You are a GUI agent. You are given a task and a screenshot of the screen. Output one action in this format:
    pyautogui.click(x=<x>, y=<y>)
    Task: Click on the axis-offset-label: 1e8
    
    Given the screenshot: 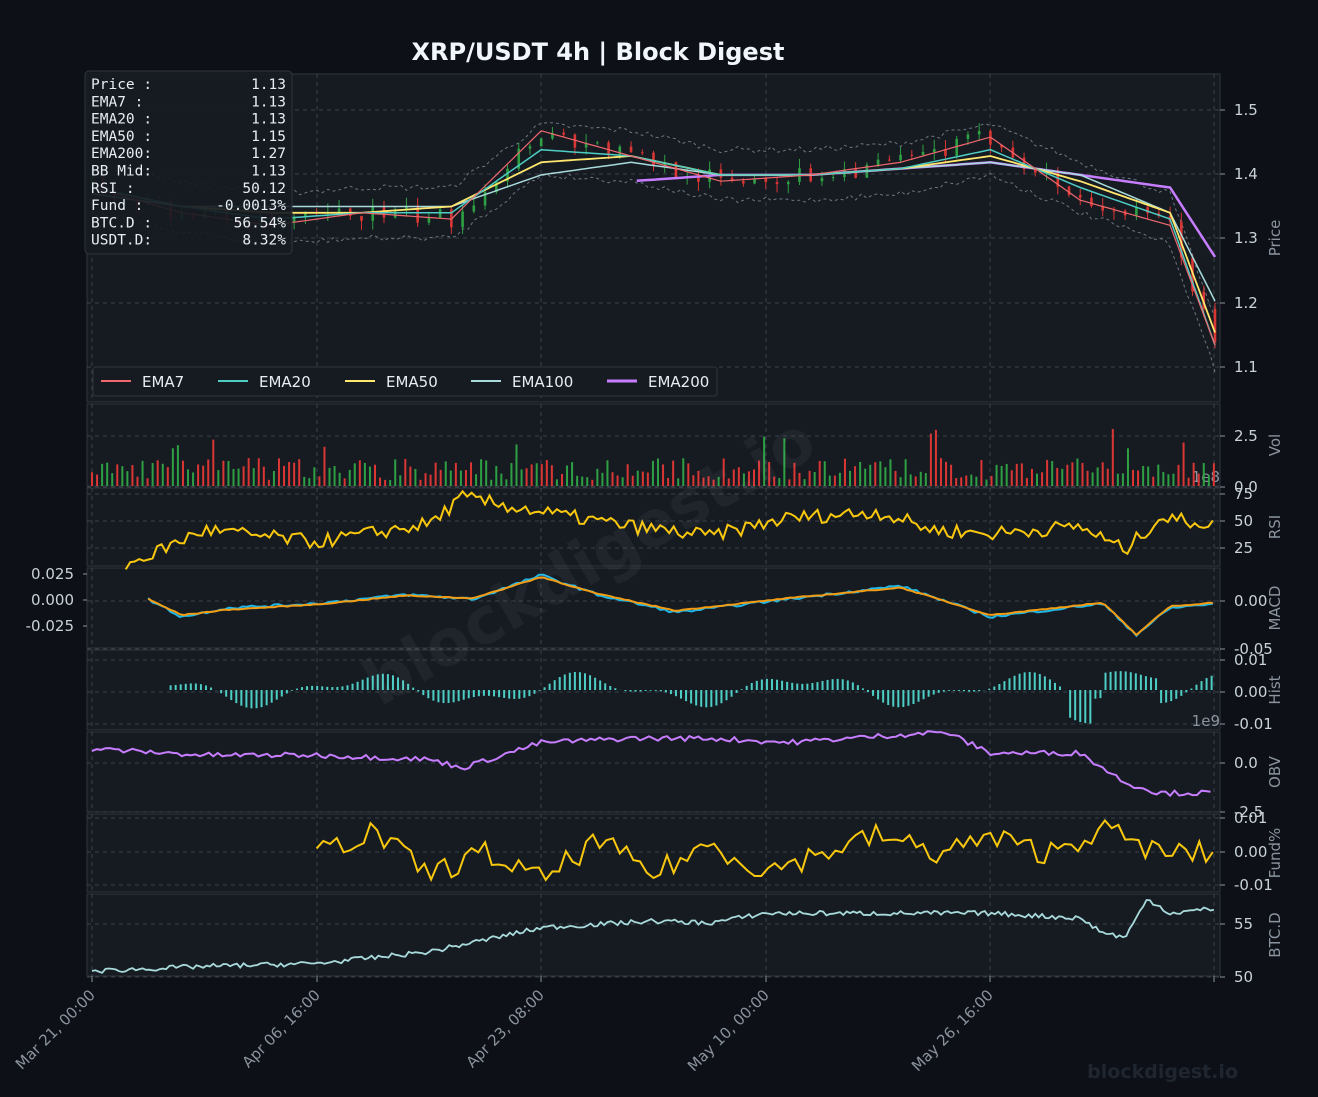 What is the action you would take?
    pyautogui.click(x=1206, y=477)
    